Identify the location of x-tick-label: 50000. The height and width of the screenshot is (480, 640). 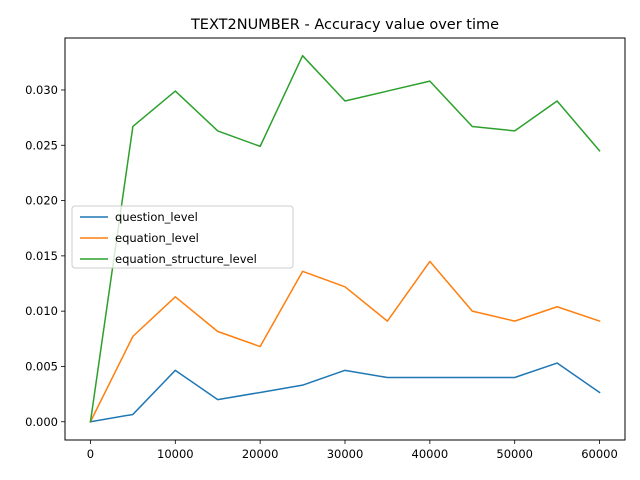
(514, 454).